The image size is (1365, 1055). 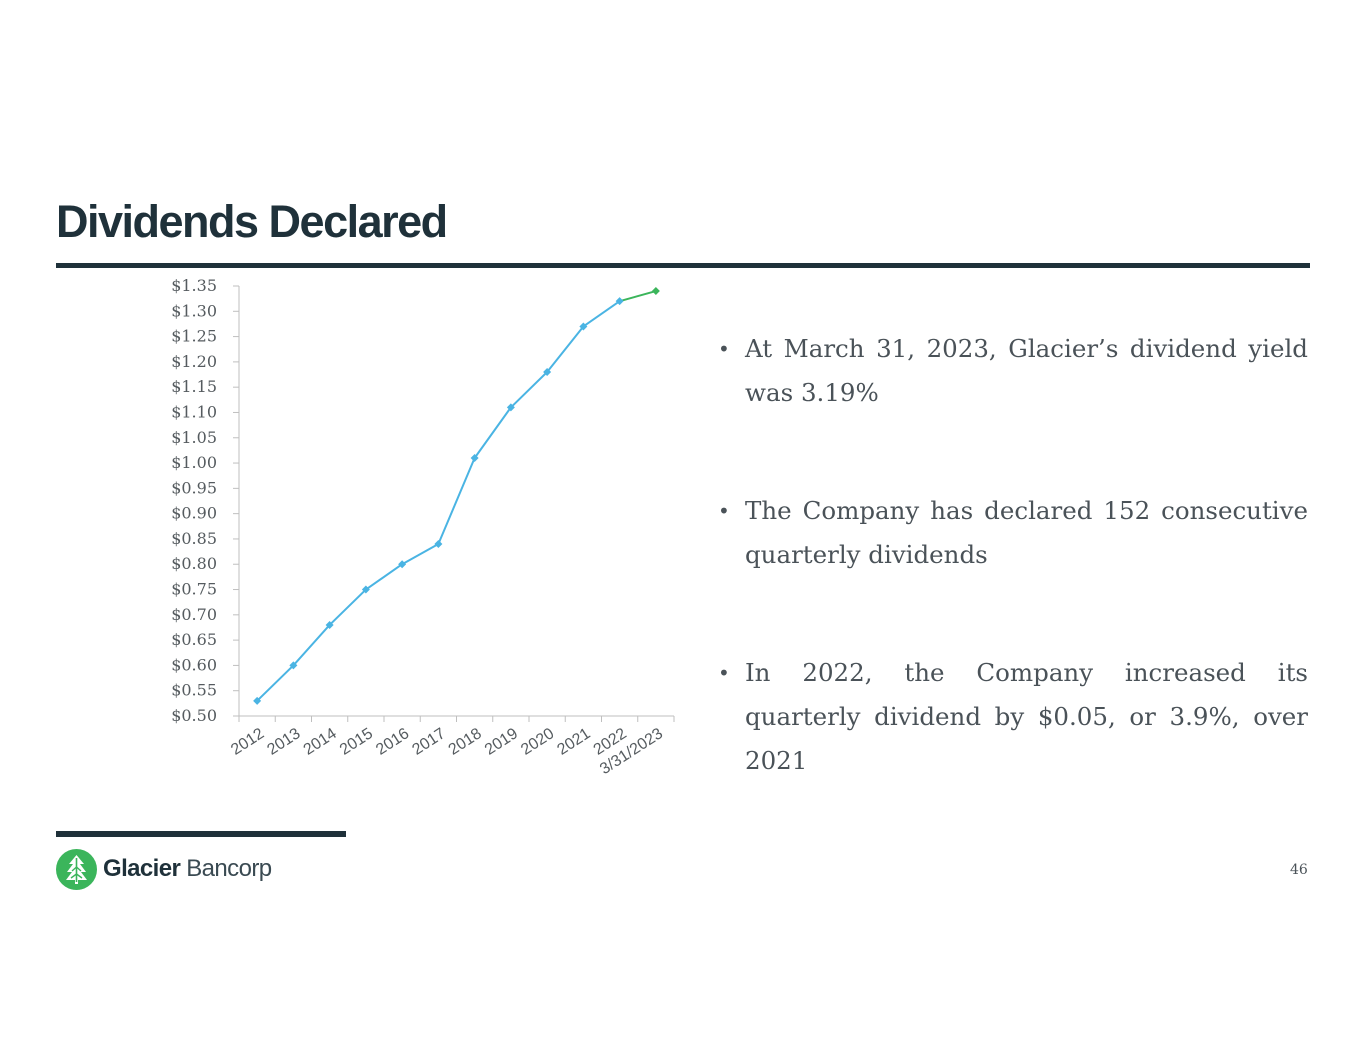 I want to click on y-tick-label: $1.25, so click(x=194, y=336).